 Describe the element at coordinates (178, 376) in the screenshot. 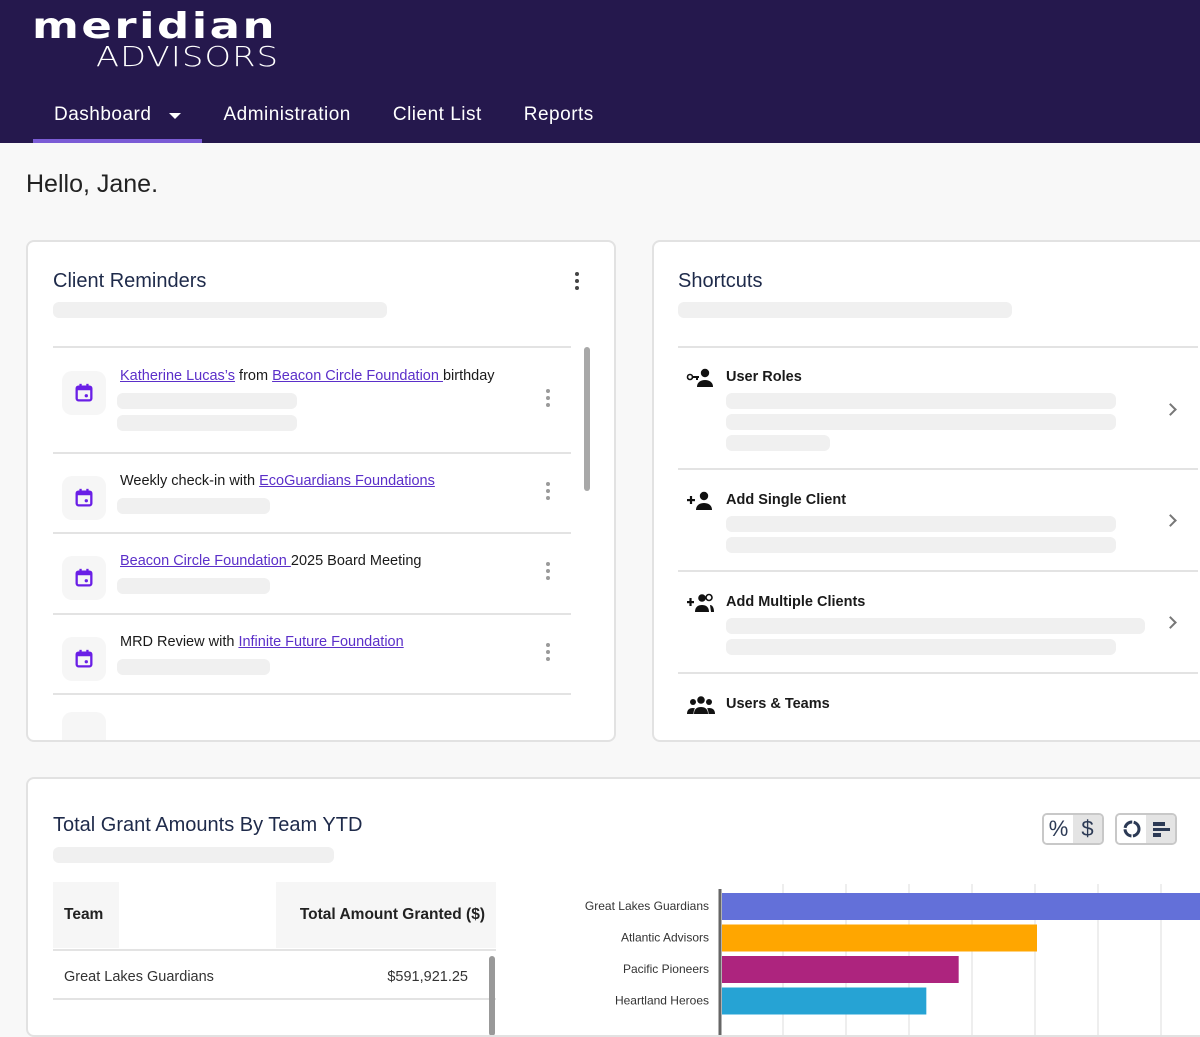

I see `reminder-link: Katherine Lucas’s` at that location.